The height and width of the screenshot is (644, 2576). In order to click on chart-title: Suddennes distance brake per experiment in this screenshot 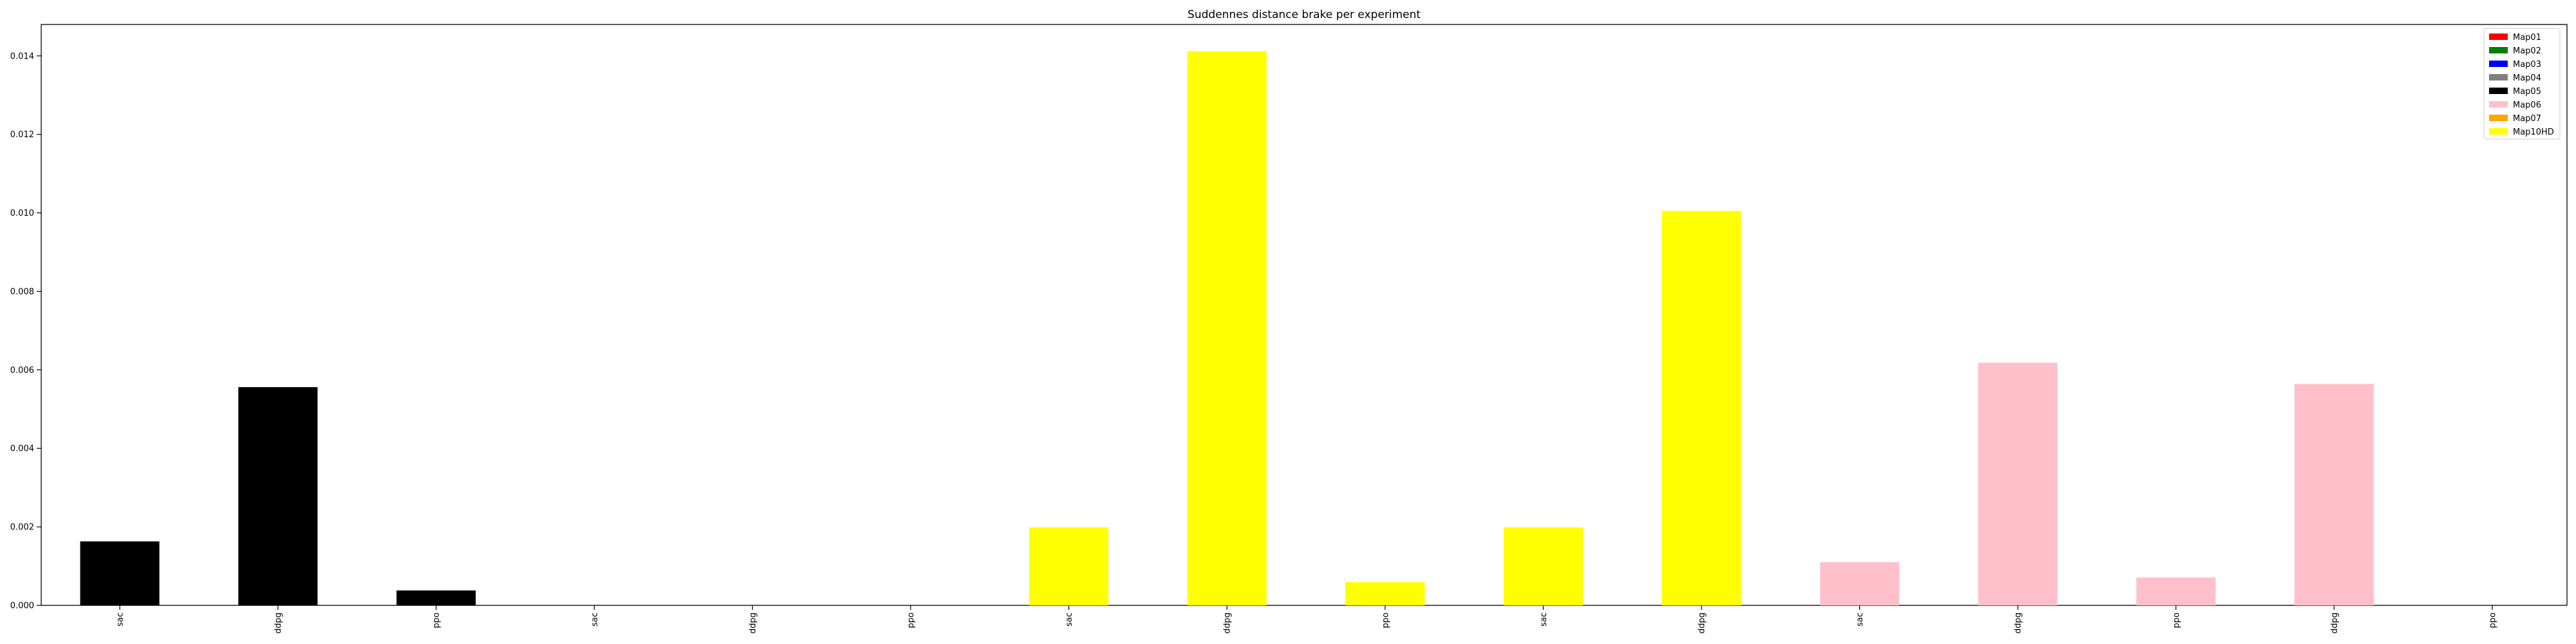, I will do `click(1304, 14)`.